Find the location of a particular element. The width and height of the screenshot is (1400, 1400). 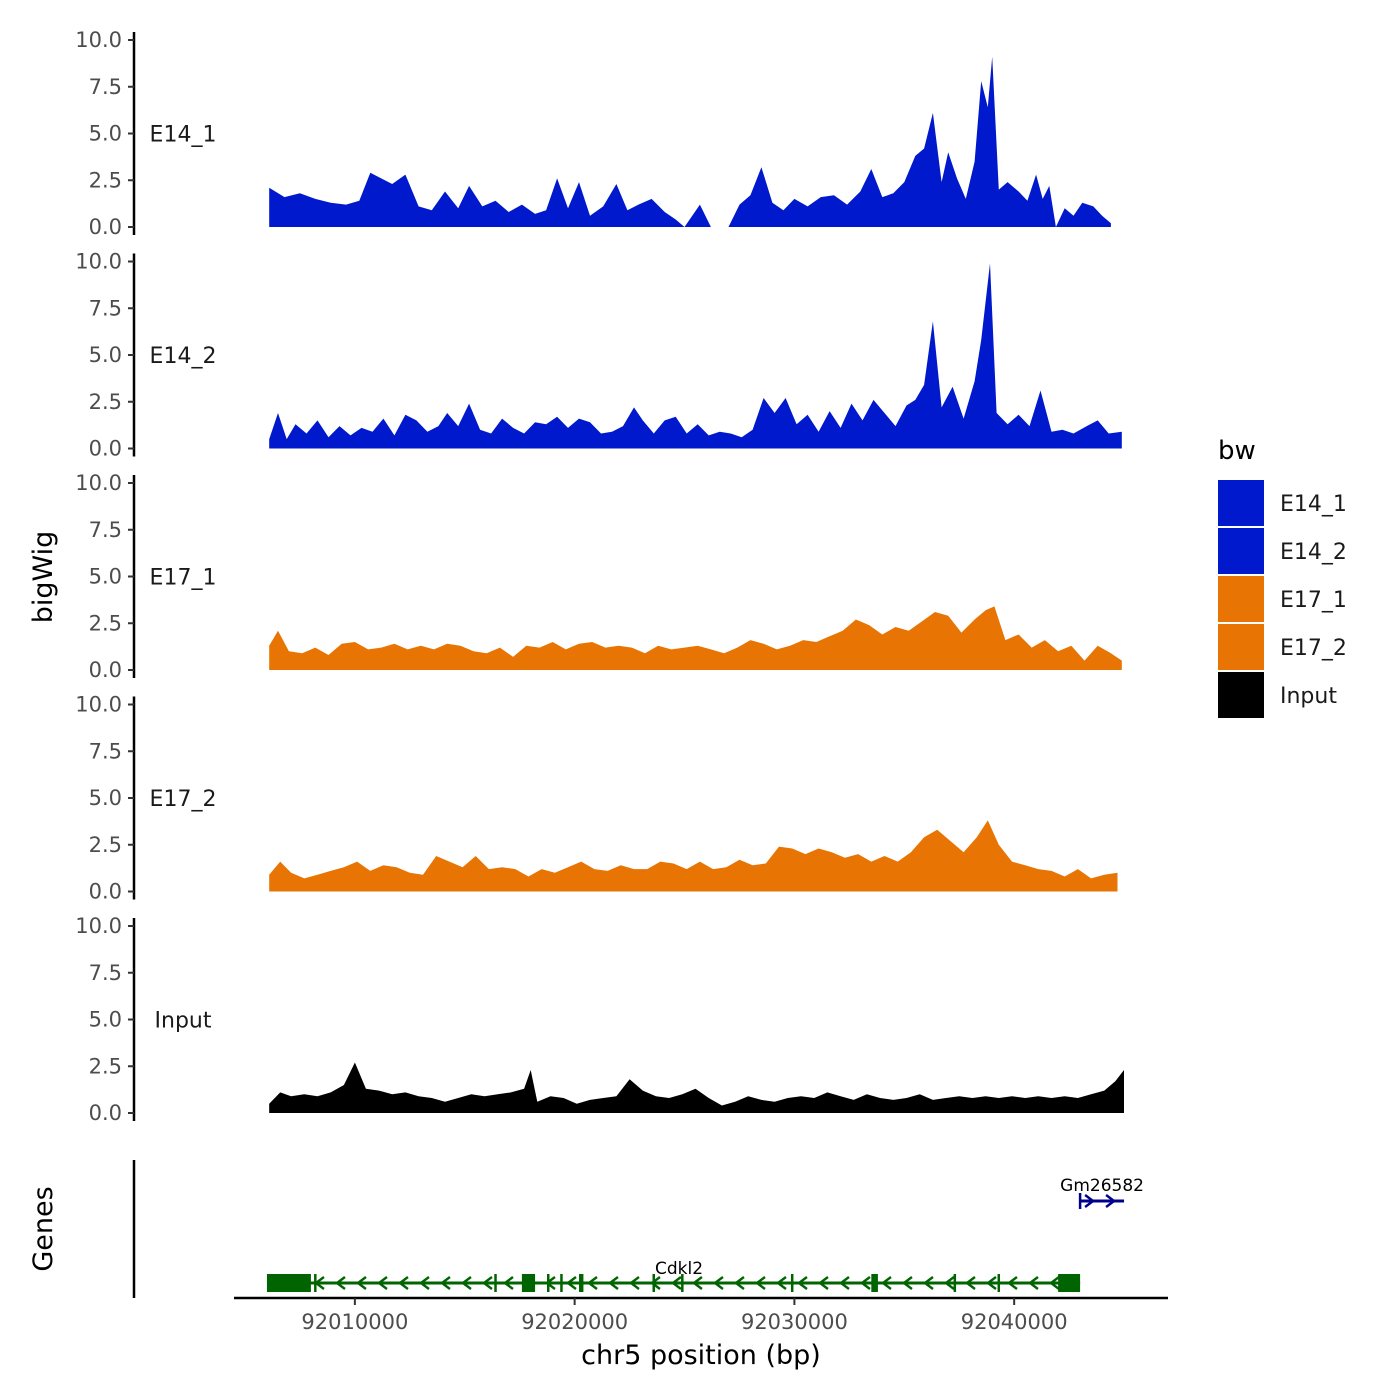

legend-label: Input is located at coordinates (1308, 696).